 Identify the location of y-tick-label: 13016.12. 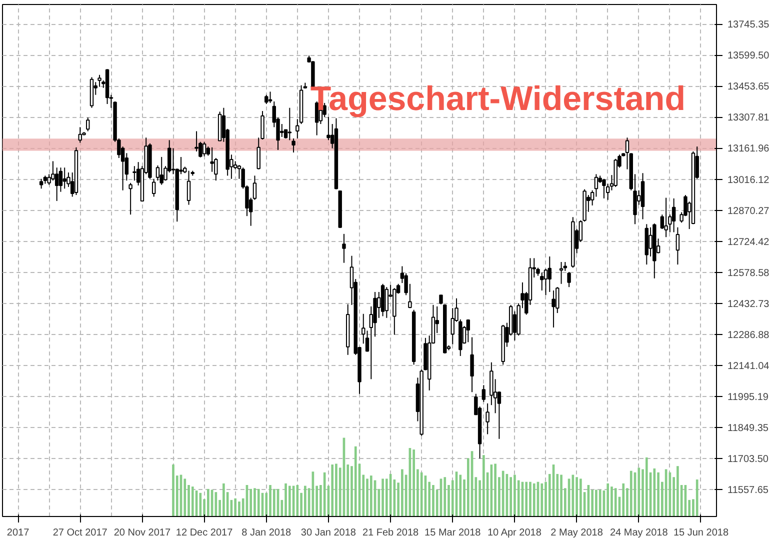
(749, 180).